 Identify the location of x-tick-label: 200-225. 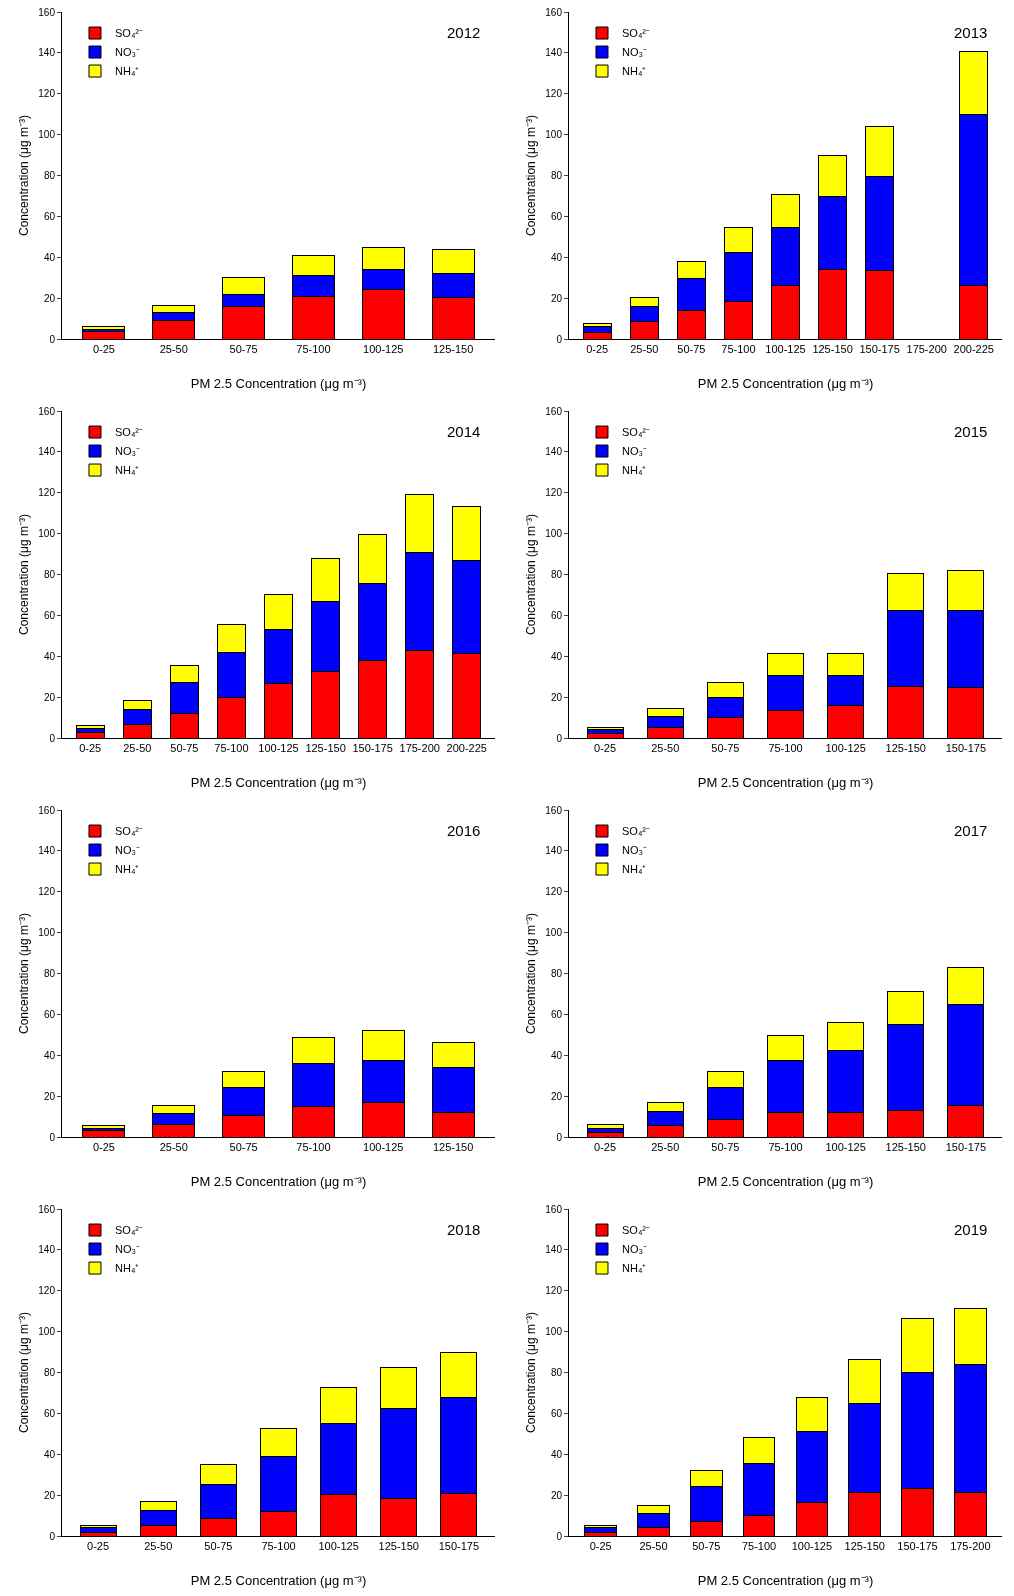
(466, 748).